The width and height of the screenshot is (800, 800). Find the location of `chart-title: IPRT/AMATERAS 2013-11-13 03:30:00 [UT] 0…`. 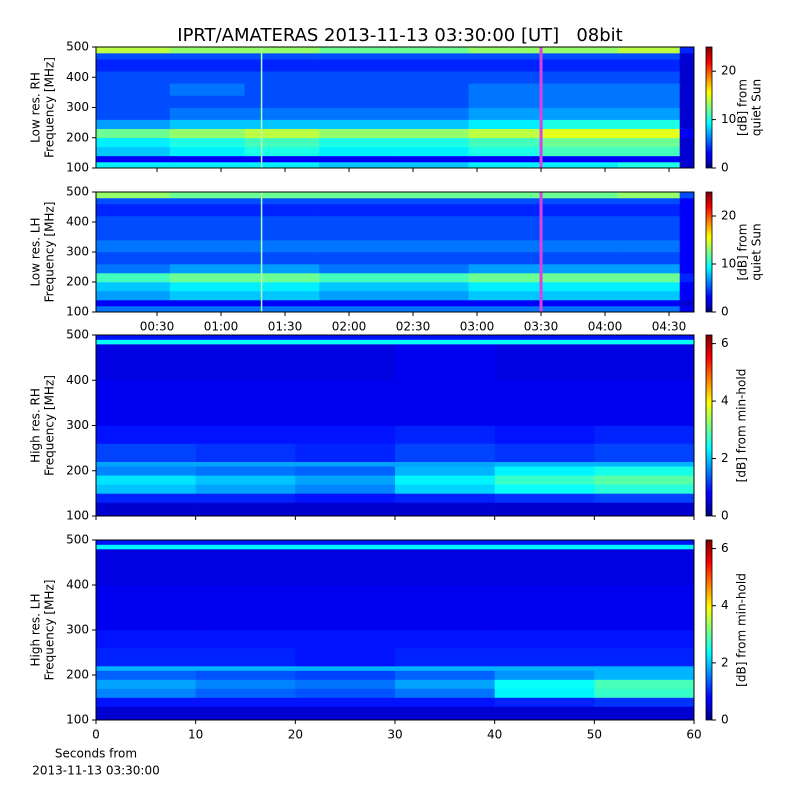

chart-title: IPRT/AMATERAS 2013-11-13 03:30:00 [UT] 0… is located at coordinates (399, 35).